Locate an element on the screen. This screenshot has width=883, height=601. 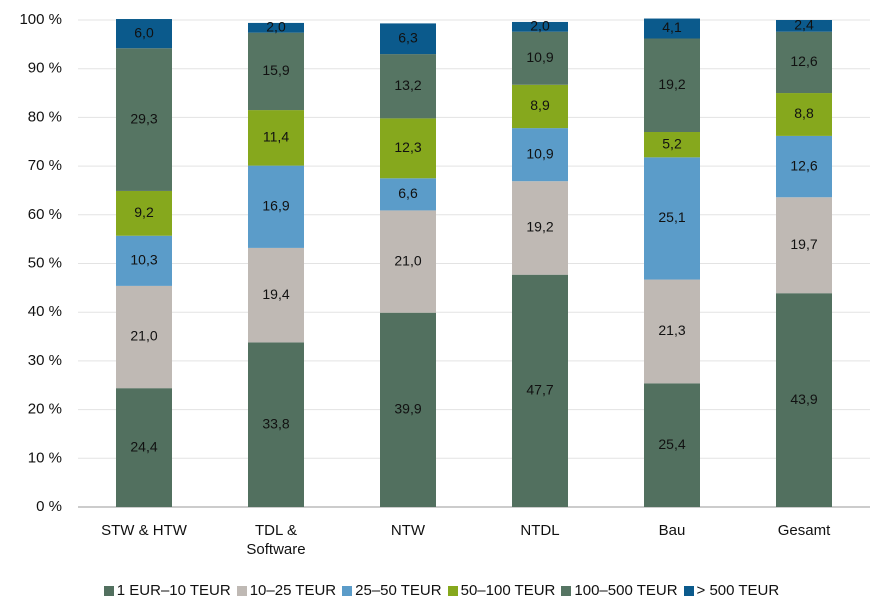
data-label: 8,9 is located at coordinates (540, 105).